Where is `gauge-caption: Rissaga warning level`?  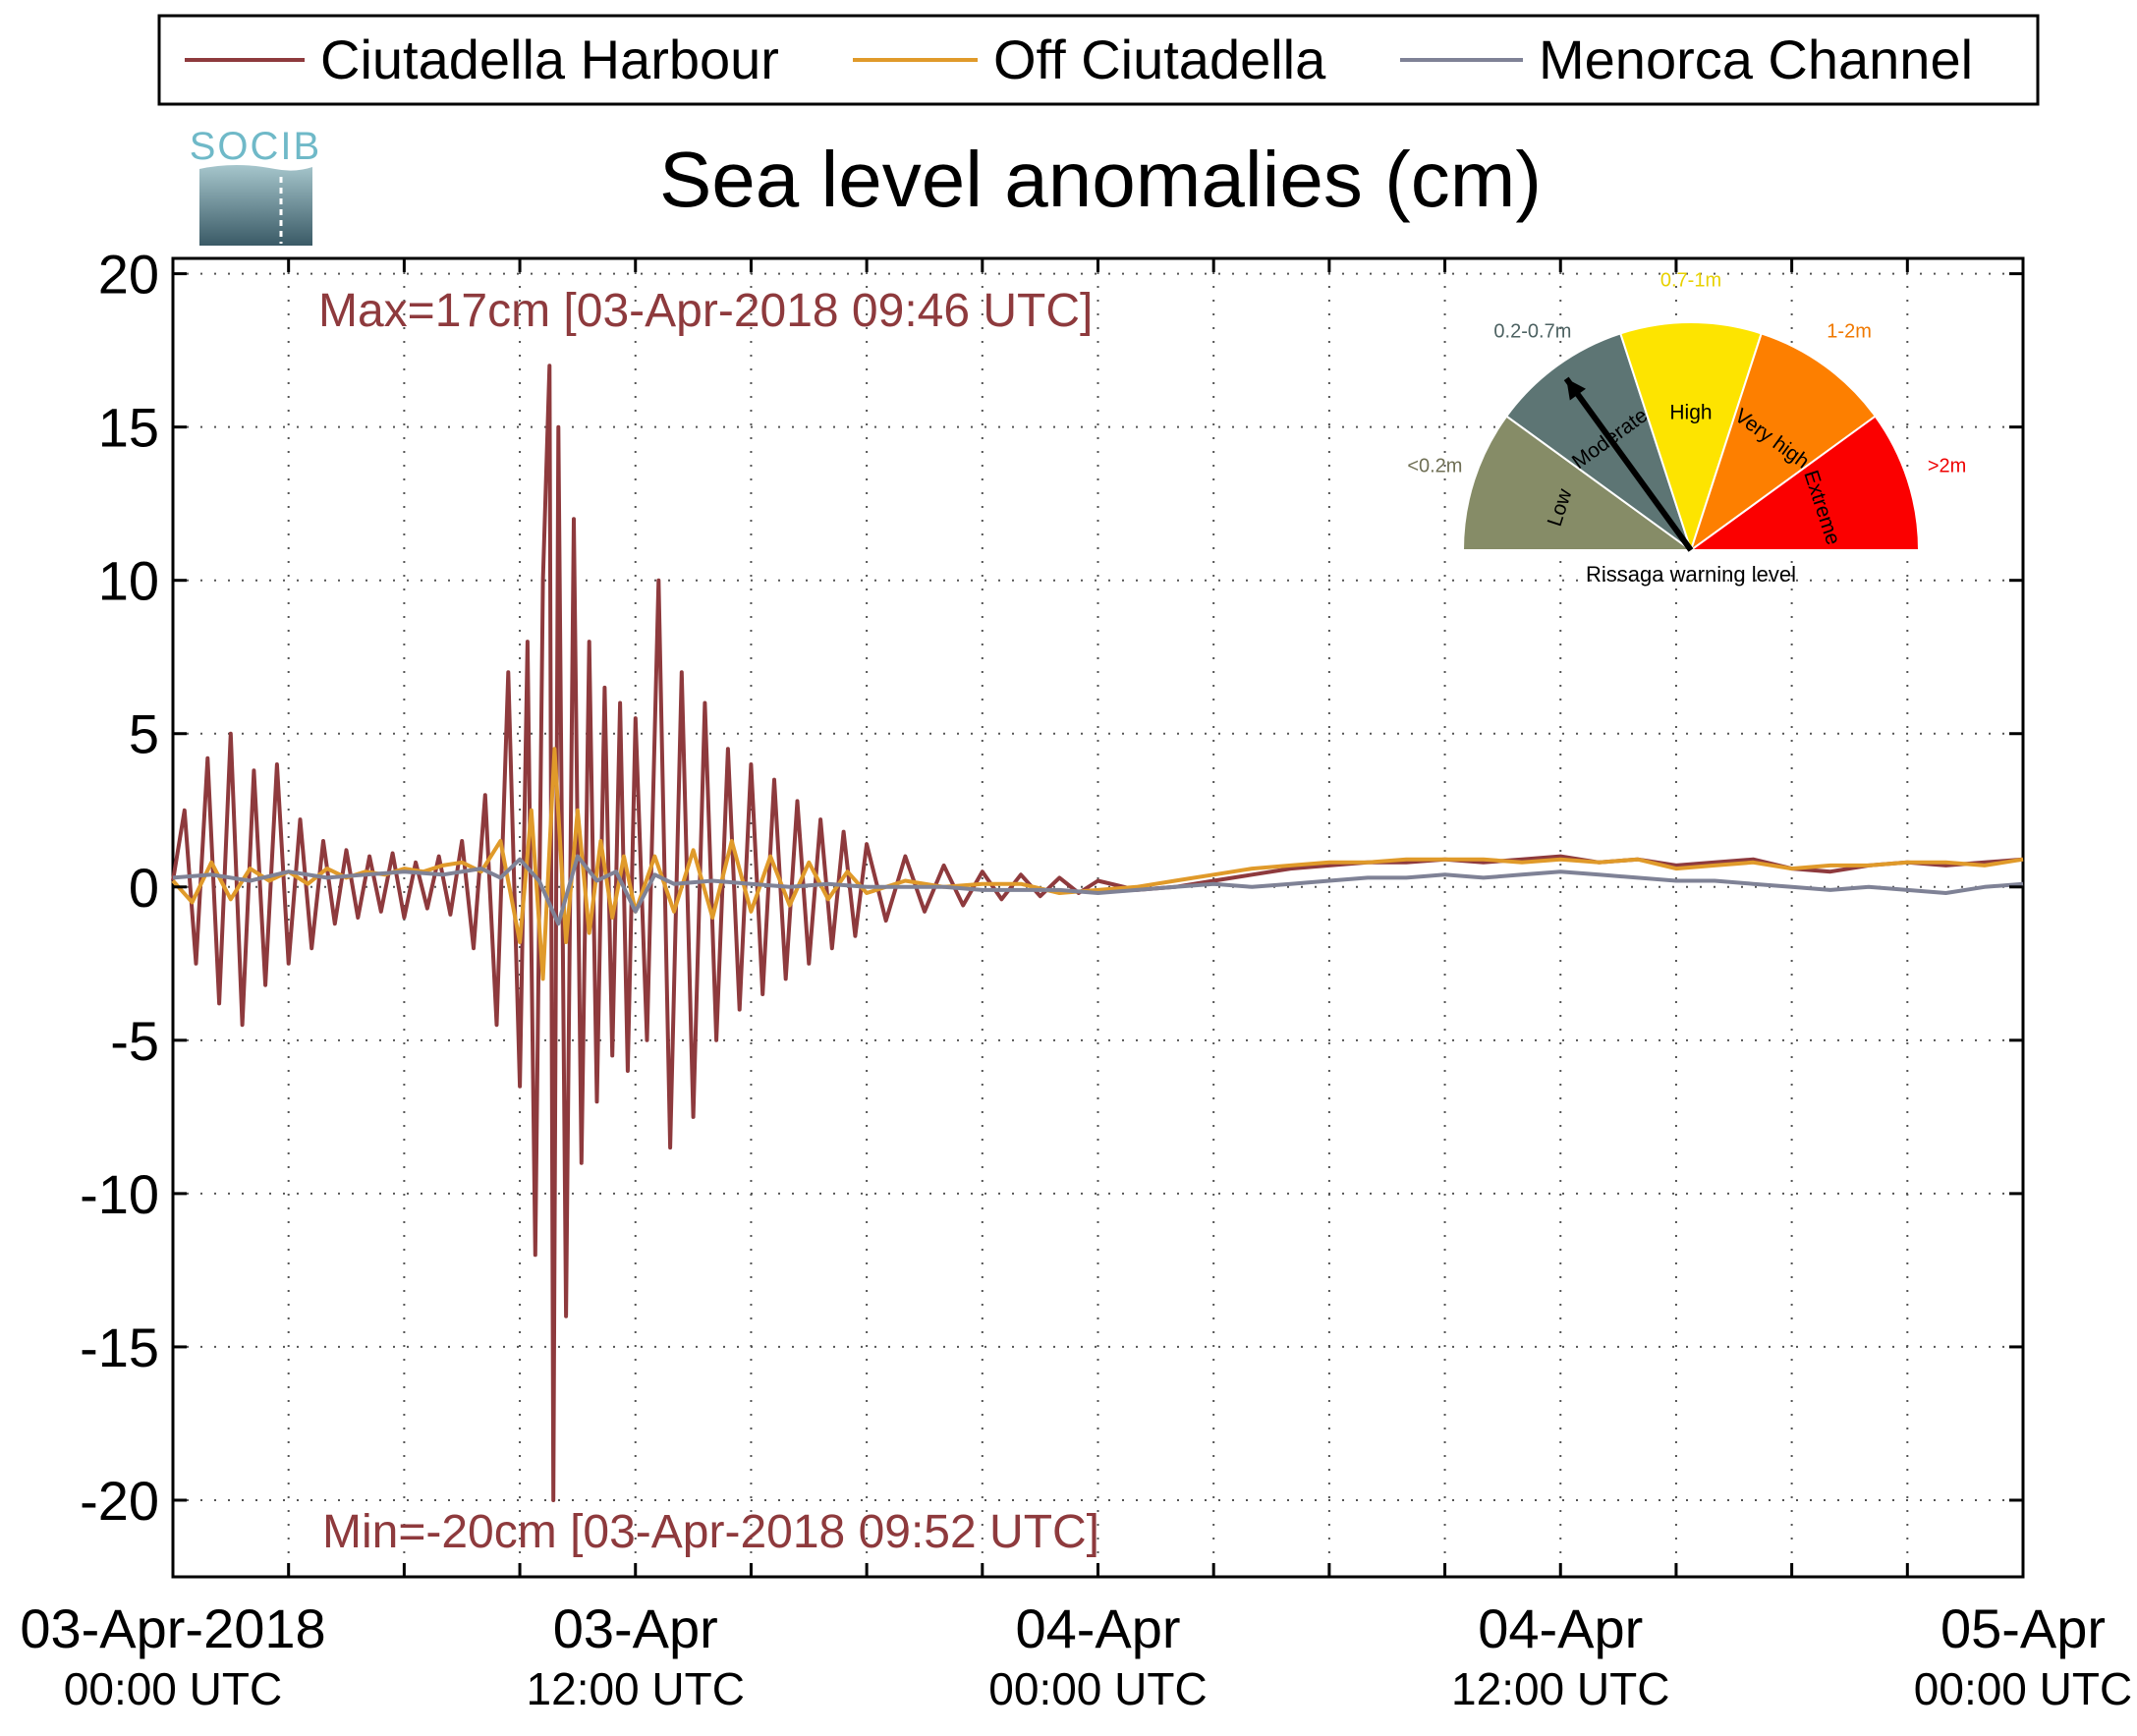 gauge-caption: Rissaga warning level is located at coordinates (1691, 574).